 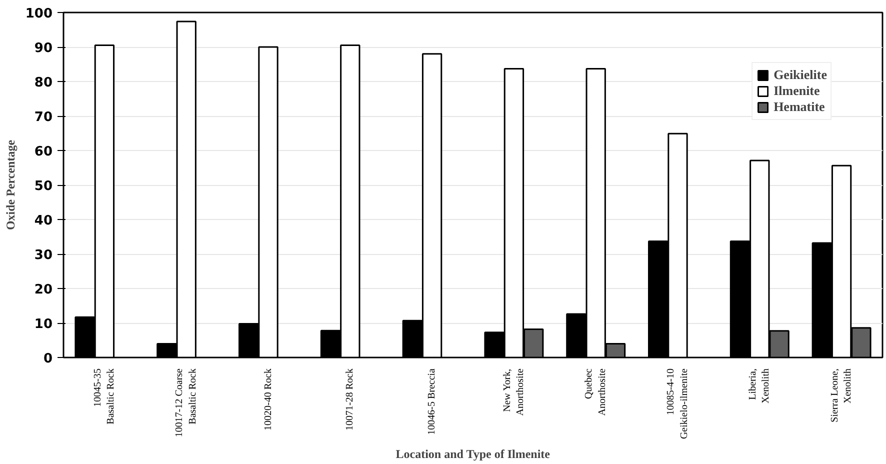 I want to click on x-tick-label: Sierra Leone, Xenolith, so click(x=841, y=395).